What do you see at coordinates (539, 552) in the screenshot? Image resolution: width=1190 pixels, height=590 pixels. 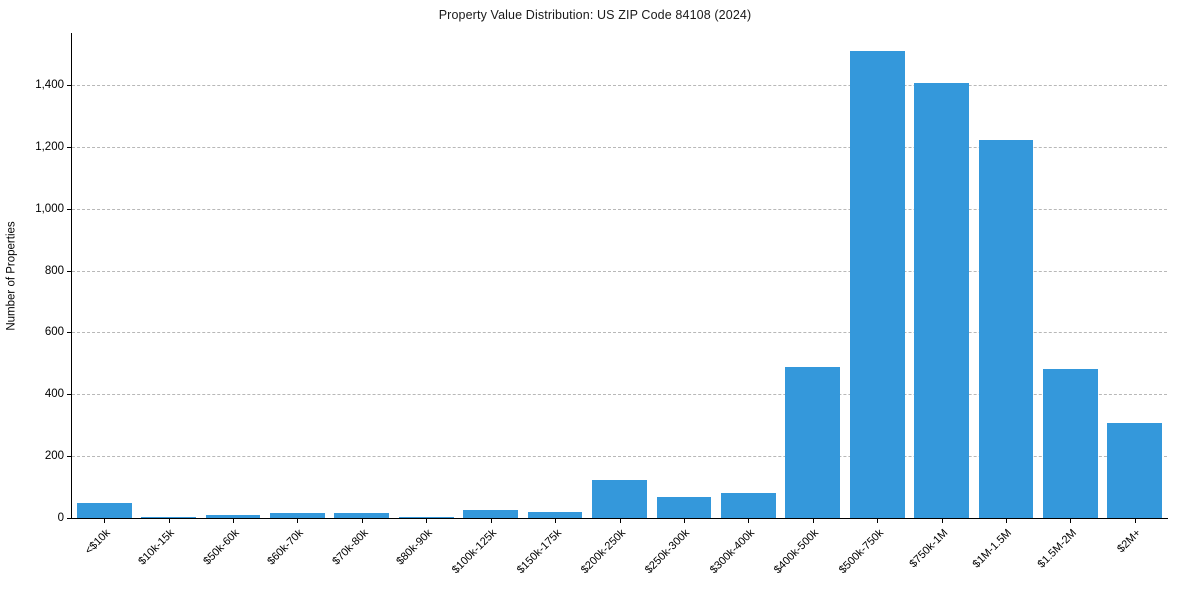 I see `x-axis-tick-label: $150k-175k` at bounding box center [539, 552].